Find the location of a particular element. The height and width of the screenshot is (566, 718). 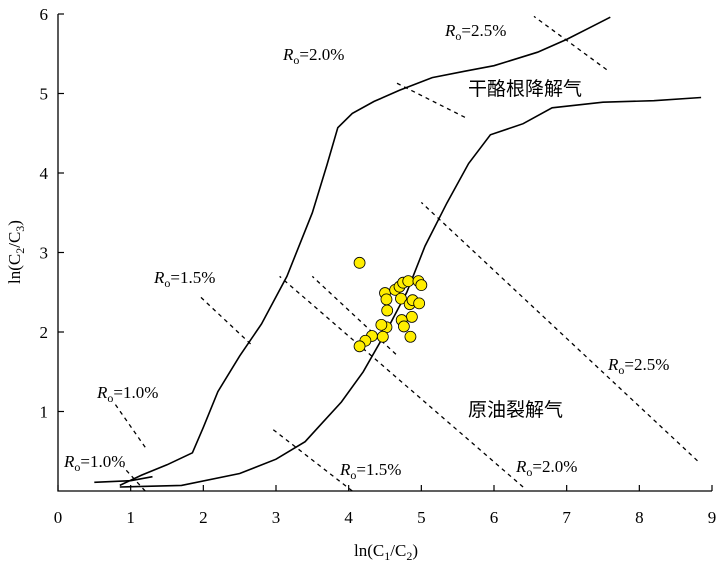

y-tick-label: 2 is located at coordinates (44, 332).